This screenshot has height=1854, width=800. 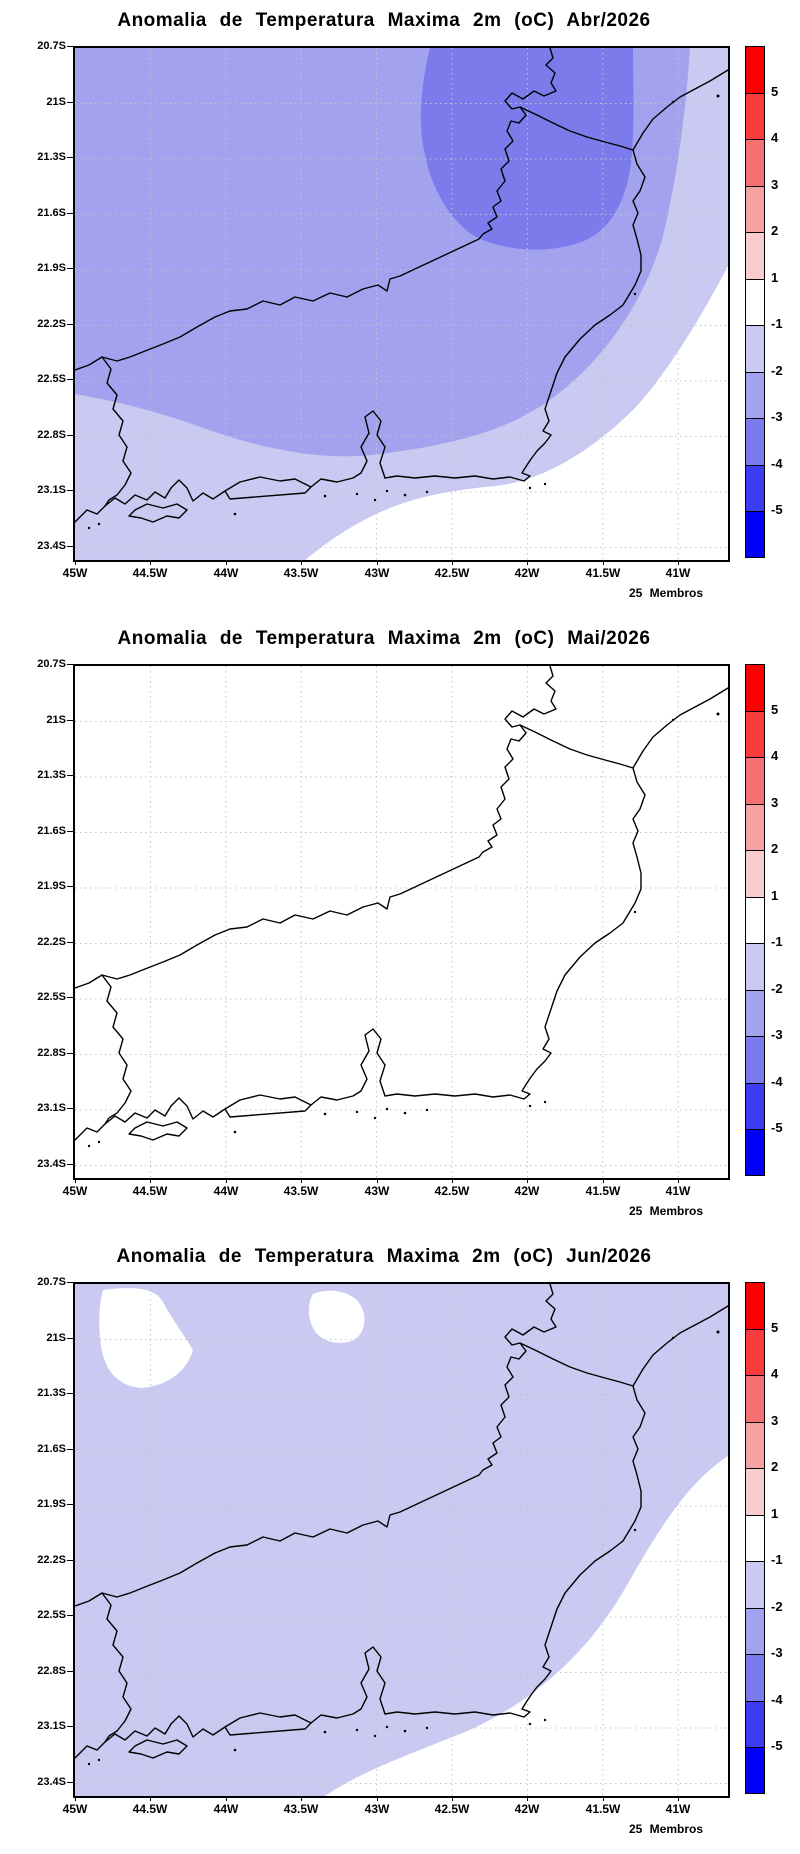 I want to click on y-axis-tick-label: 23.1S, so click(x=51, y=1726).